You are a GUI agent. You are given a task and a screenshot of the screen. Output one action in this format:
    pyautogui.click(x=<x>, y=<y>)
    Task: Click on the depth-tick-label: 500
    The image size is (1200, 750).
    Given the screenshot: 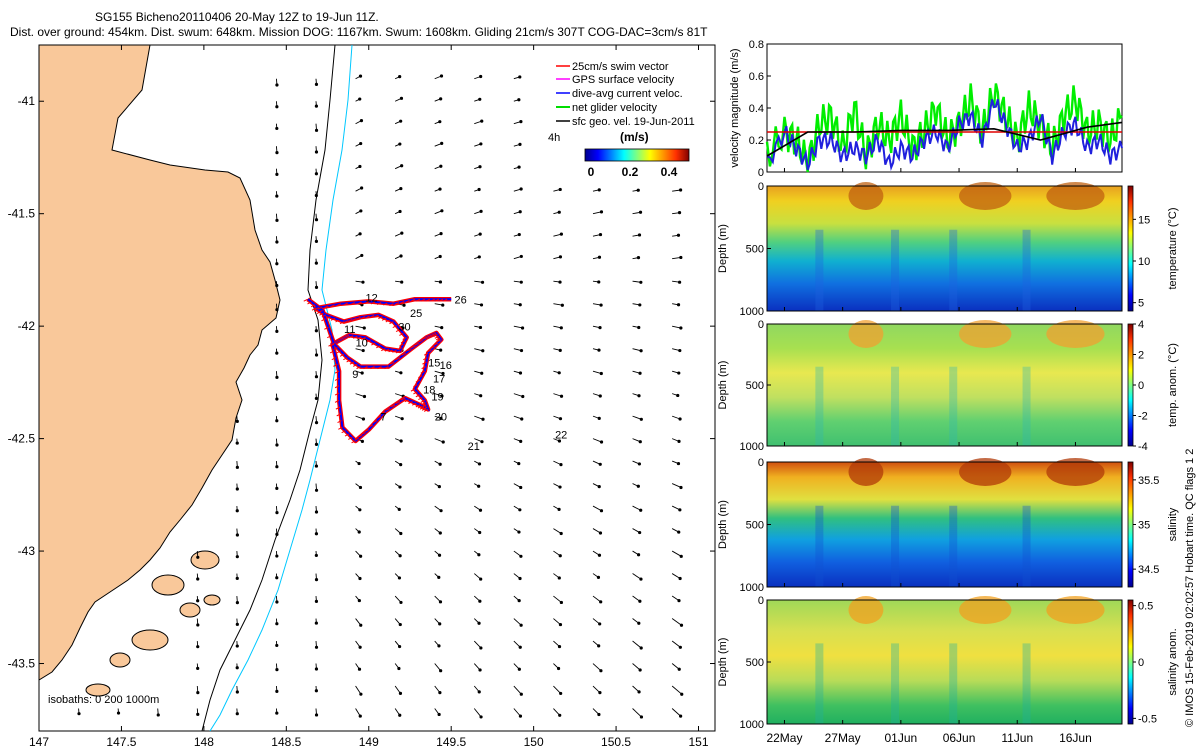 What is the action you would take?
    pyautogui.click(x=755, y=386)
    